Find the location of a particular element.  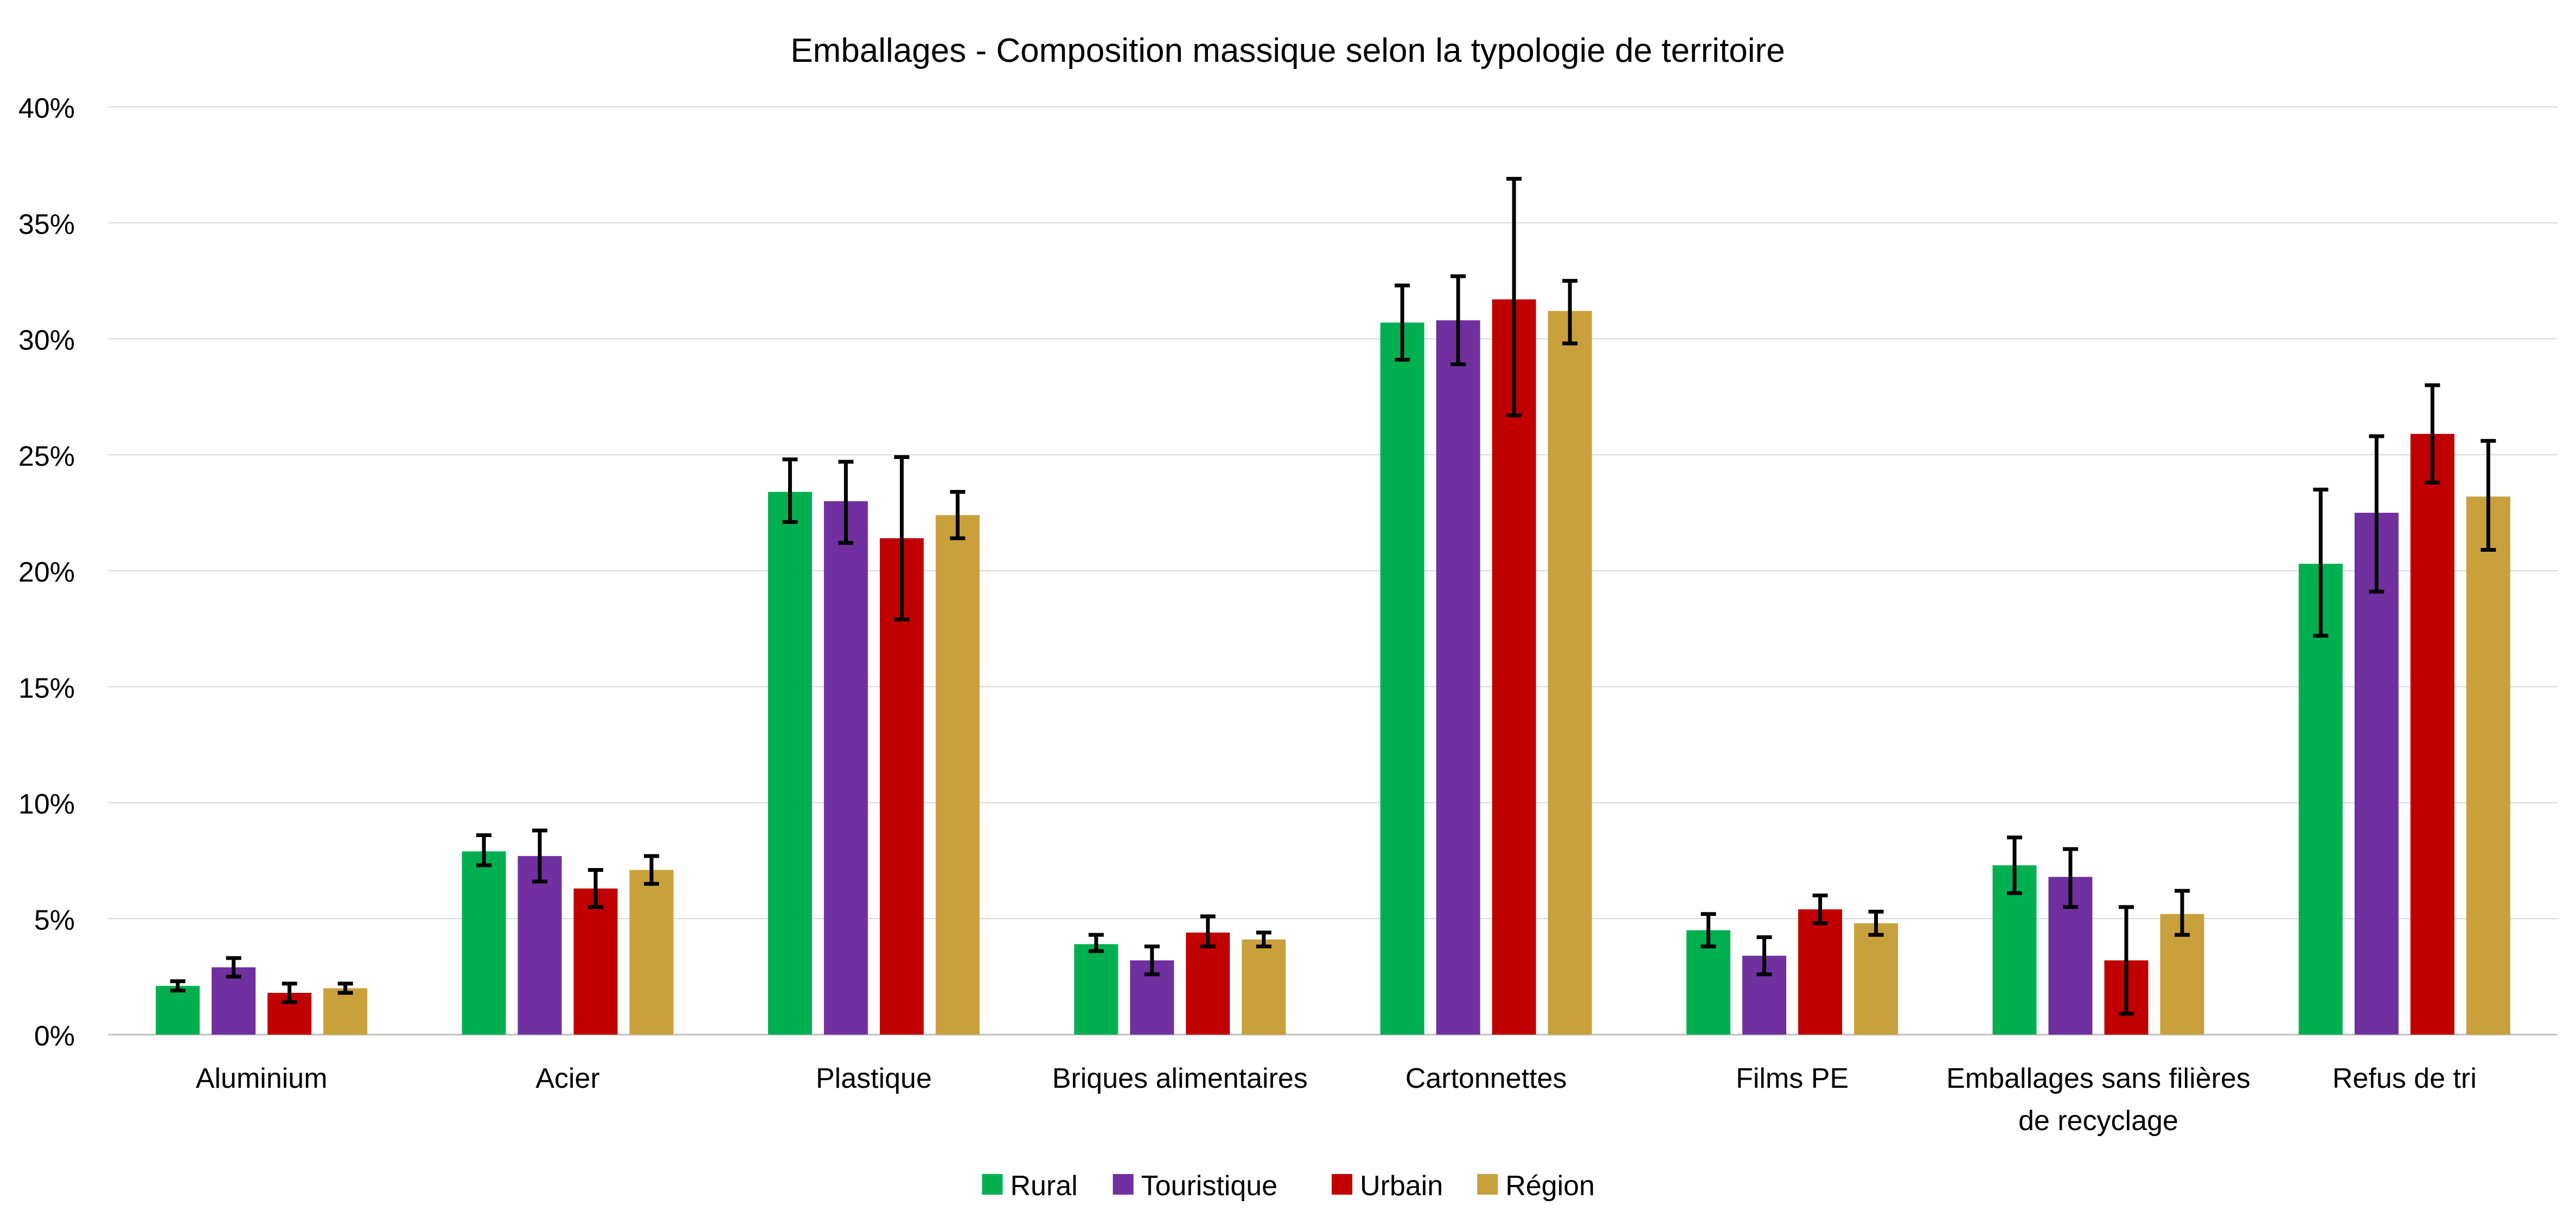

y-tick-label: 40% is located at coordinates (46, 108).